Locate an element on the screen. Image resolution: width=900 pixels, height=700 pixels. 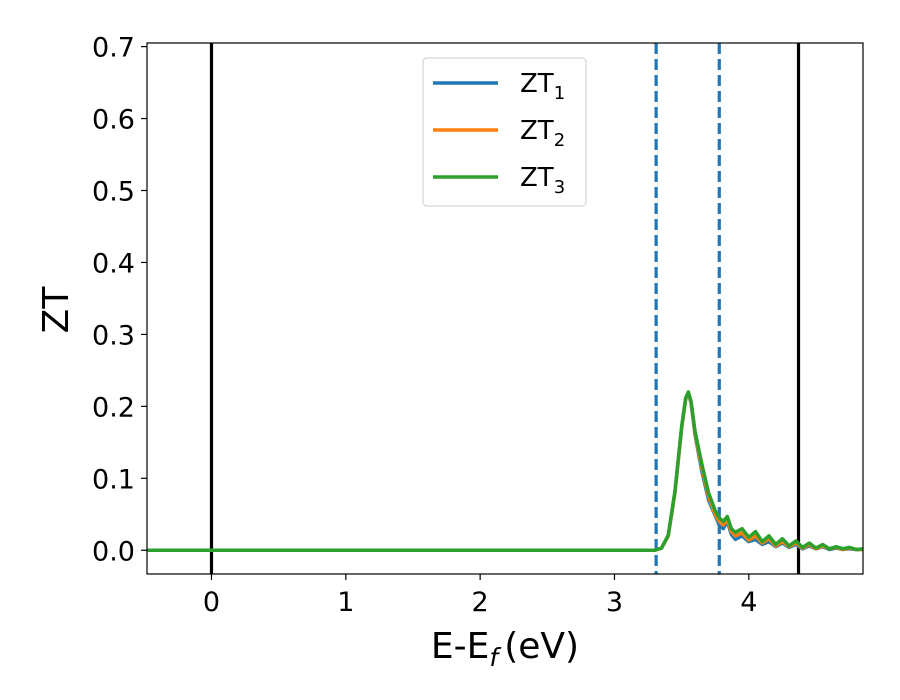
legend-box is located at coordinates (504, 132).